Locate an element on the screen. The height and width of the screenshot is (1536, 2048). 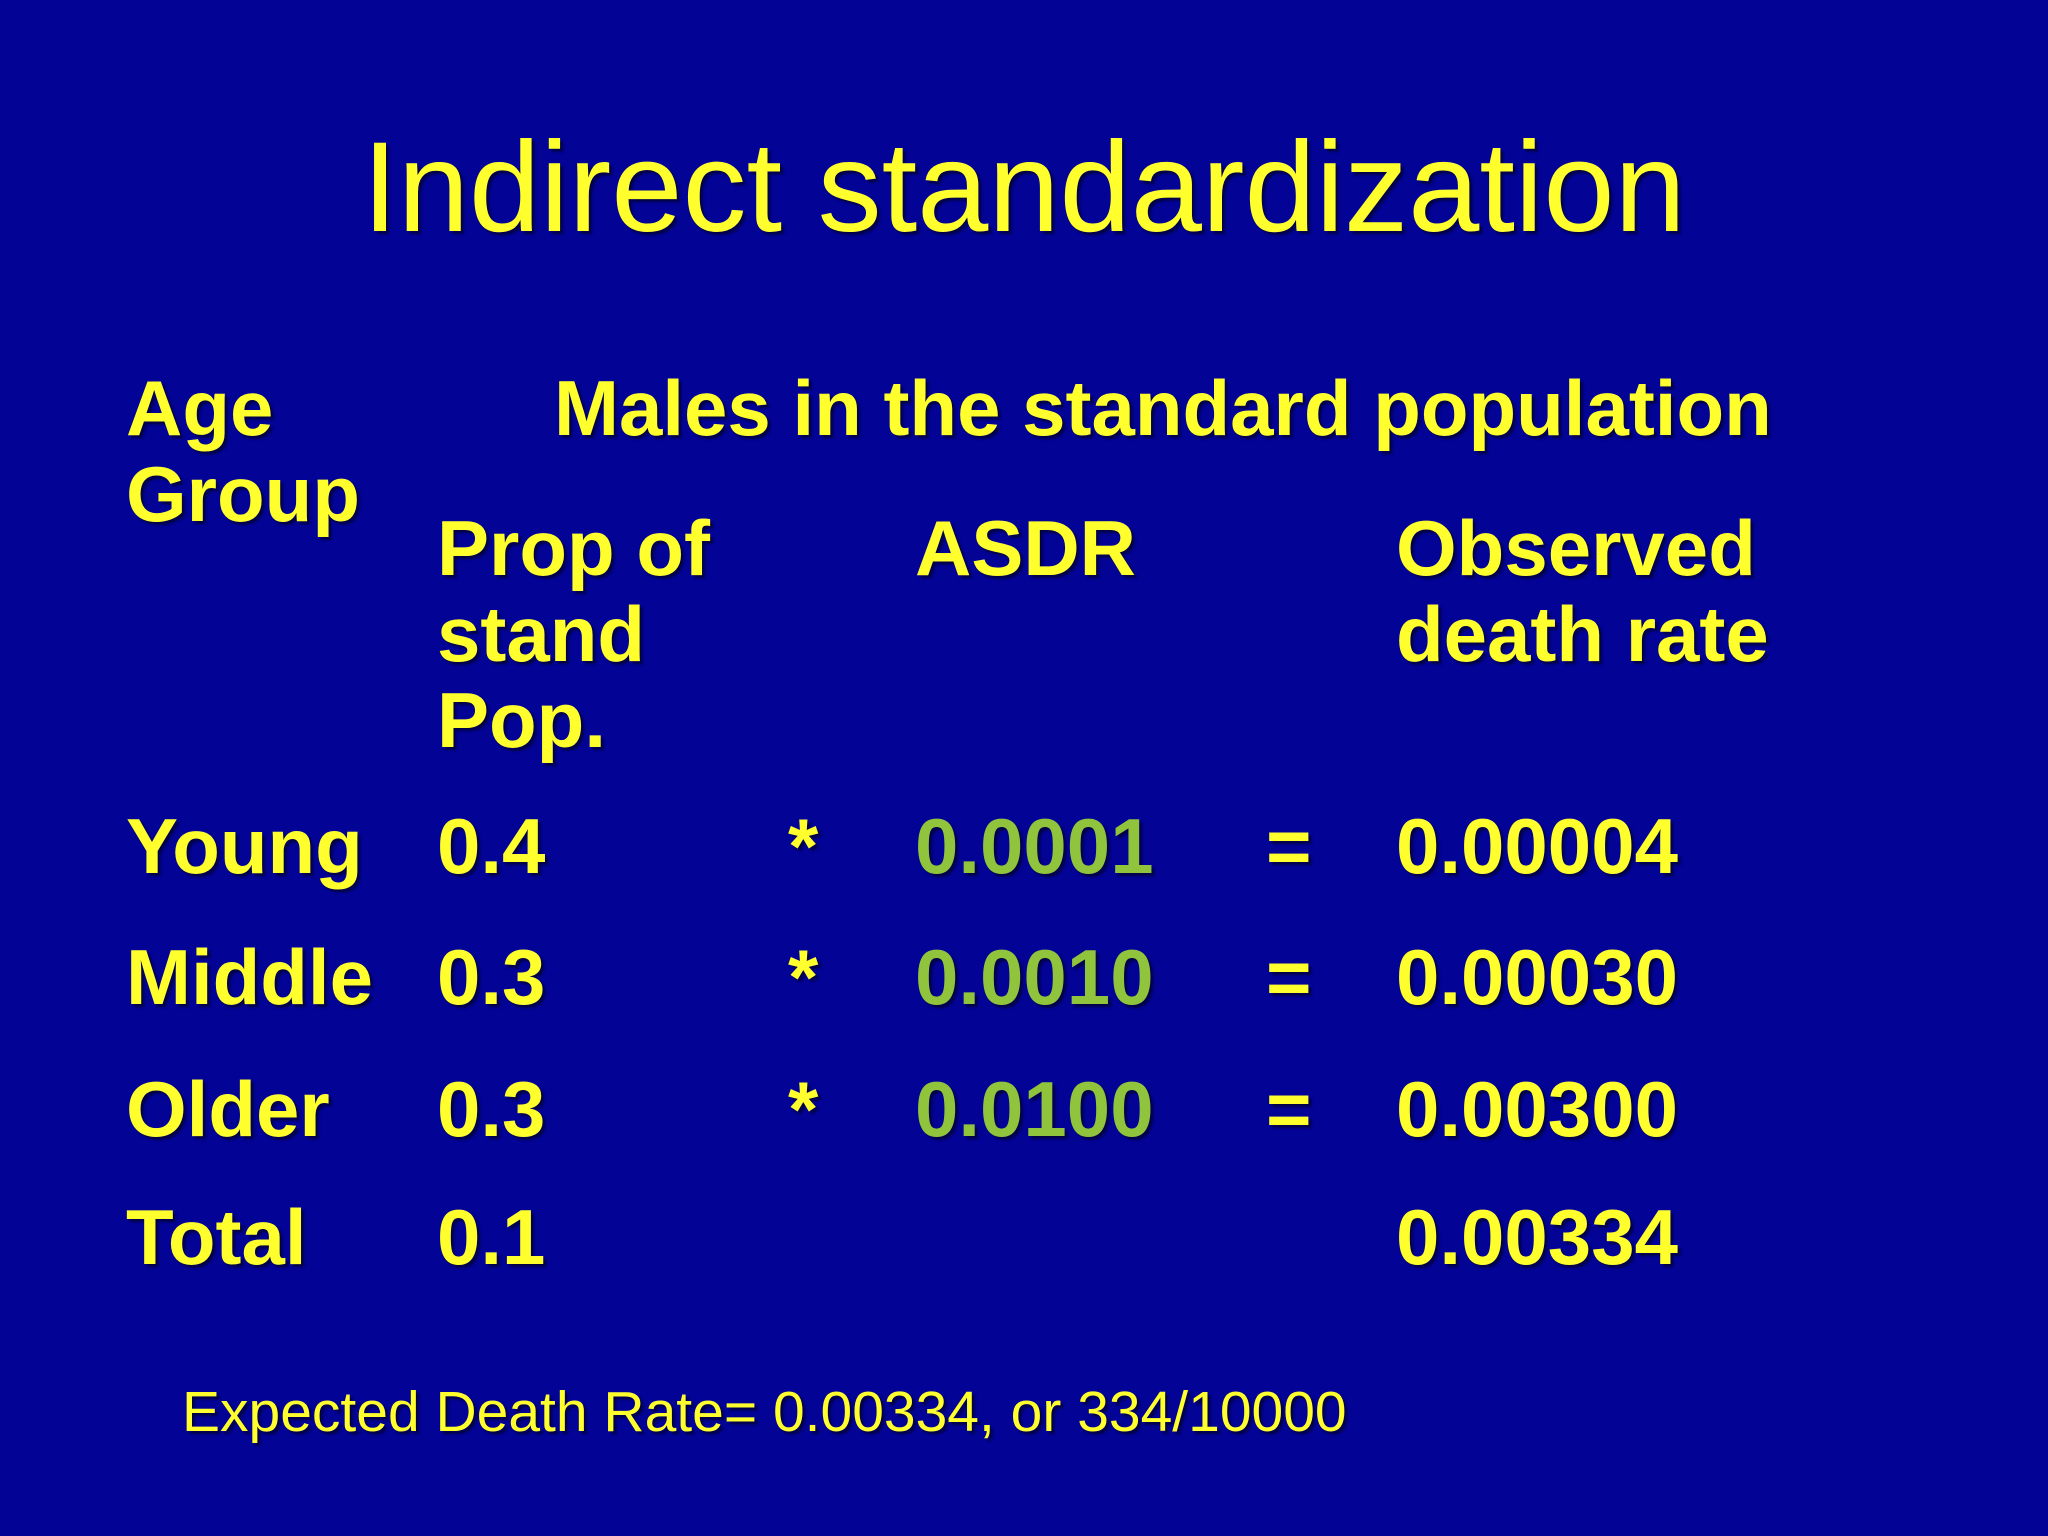
row-young-equals-sign: = is located at coordinates (1289, 846).